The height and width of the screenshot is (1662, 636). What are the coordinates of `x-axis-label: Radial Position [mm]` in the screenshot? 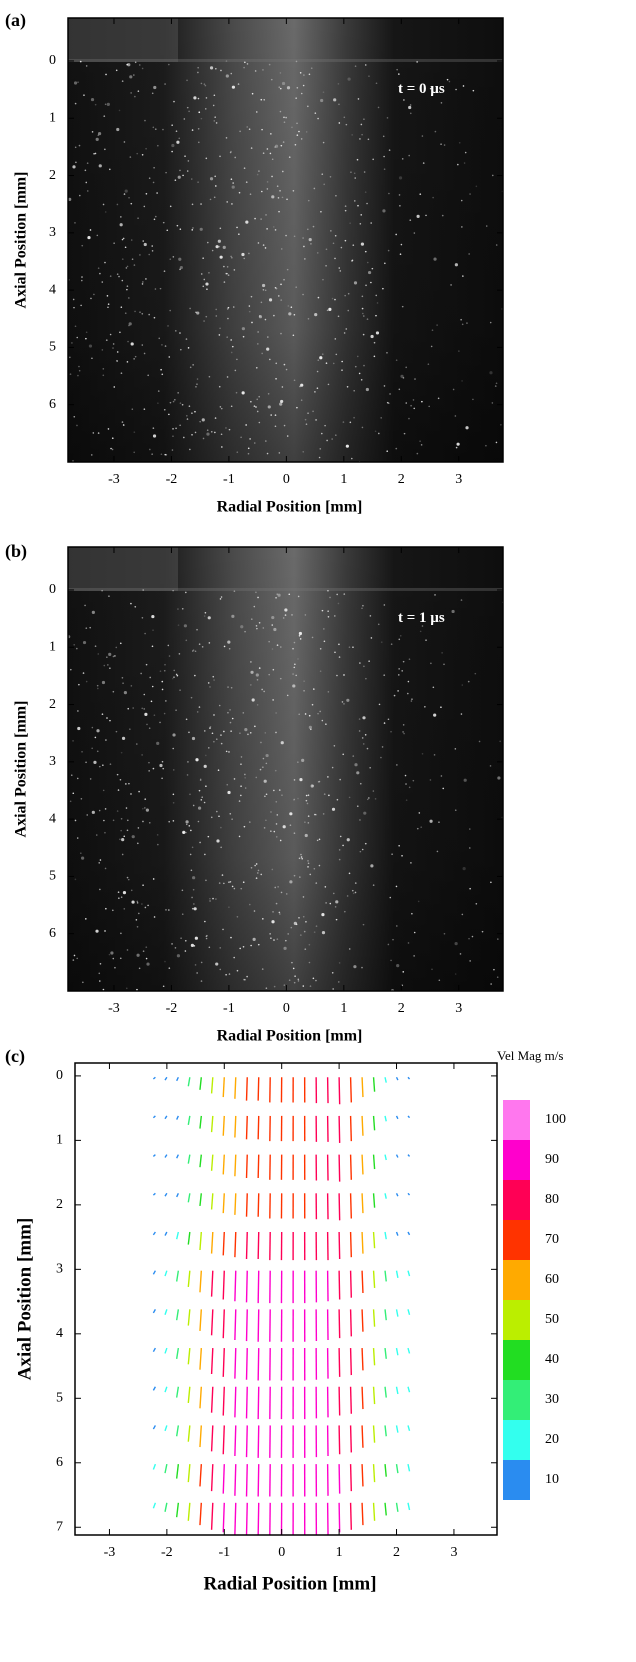 It's located at (289, 1583).